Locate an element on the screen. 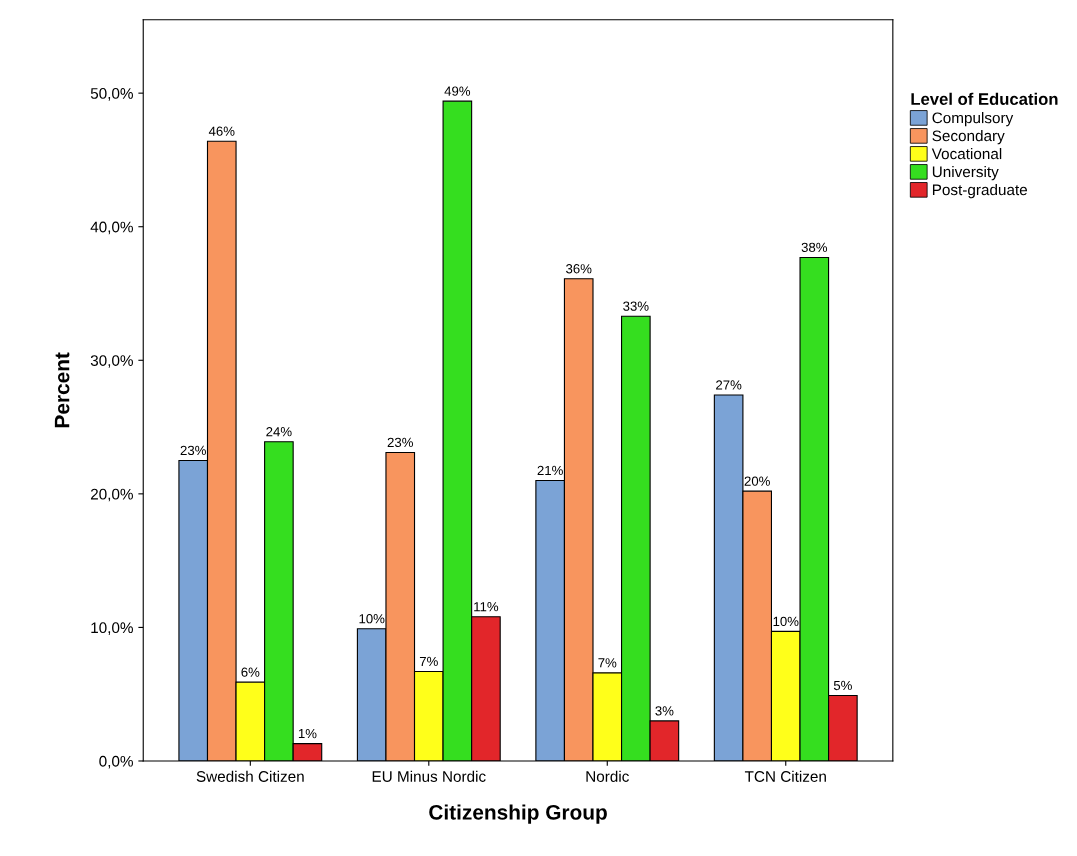 This screenshot has width=1077, height=856. legend-label: Secondary is located at coordinates (968, 137).